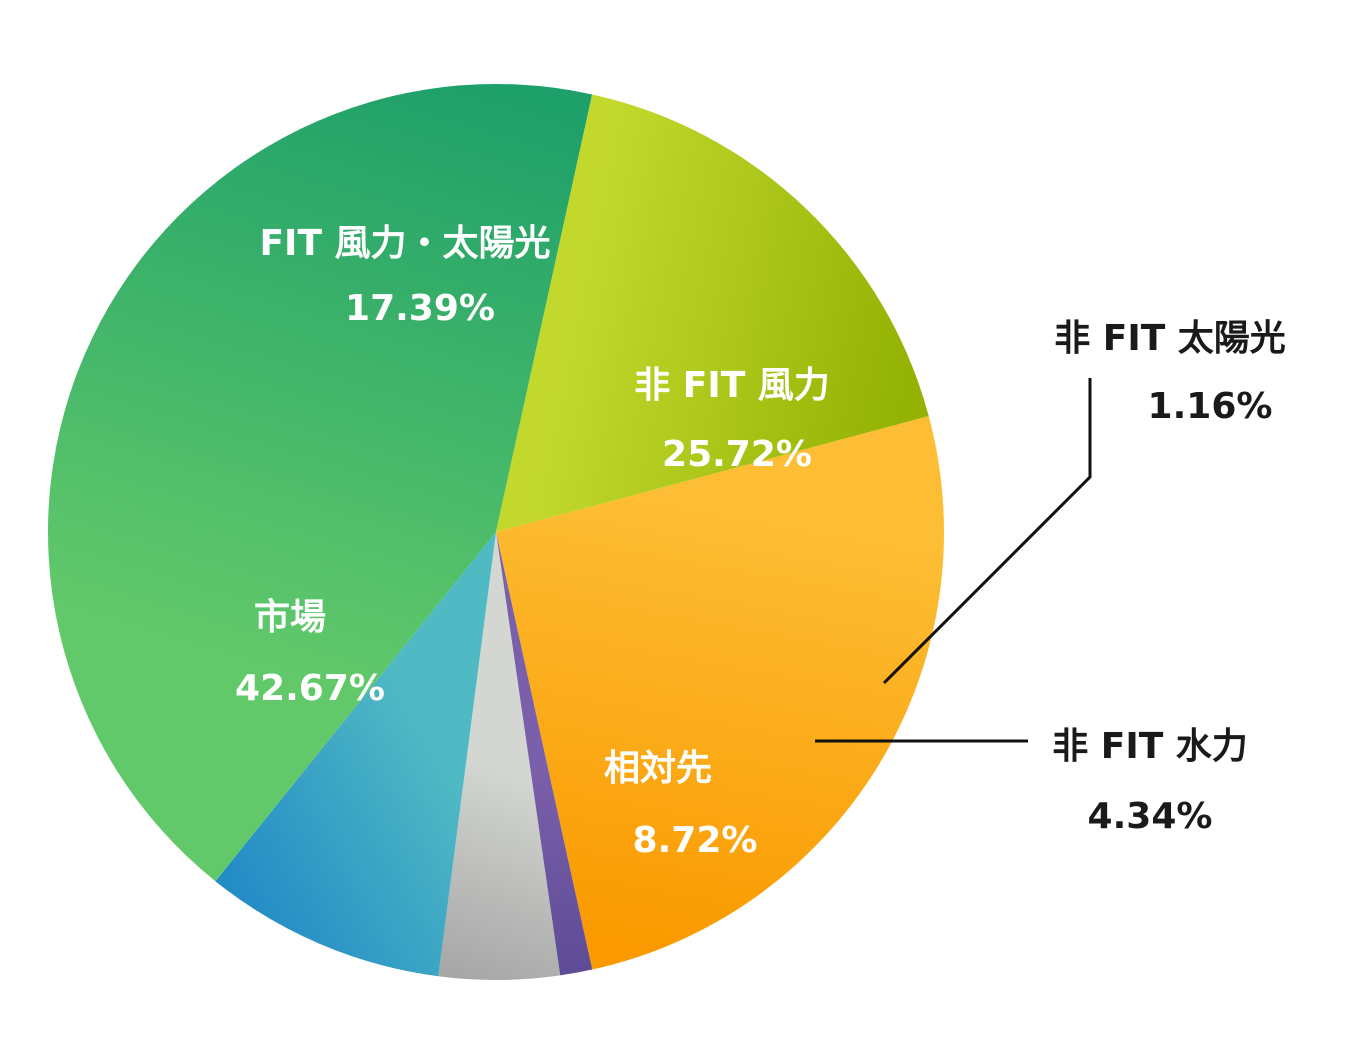 This screenshot has height=1062, width=1364. Describe the element at coordinates (987, 531) in the screenshot. I see `leader-line-solar` at that location.